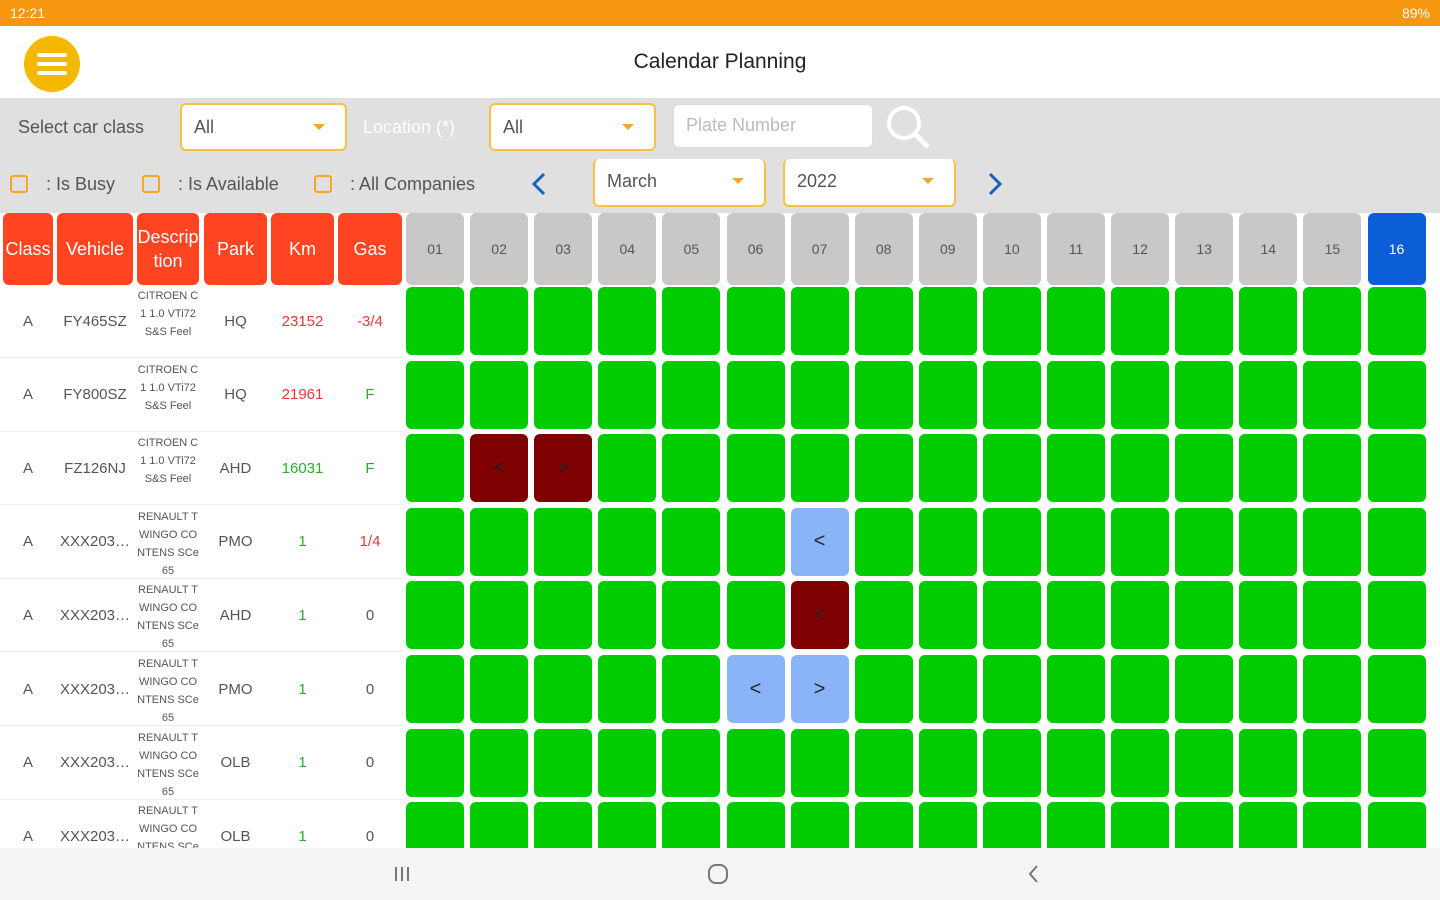  Describe the element at coordinates (819, 249) in the screenshot. I see `day-header: 07` at that location.